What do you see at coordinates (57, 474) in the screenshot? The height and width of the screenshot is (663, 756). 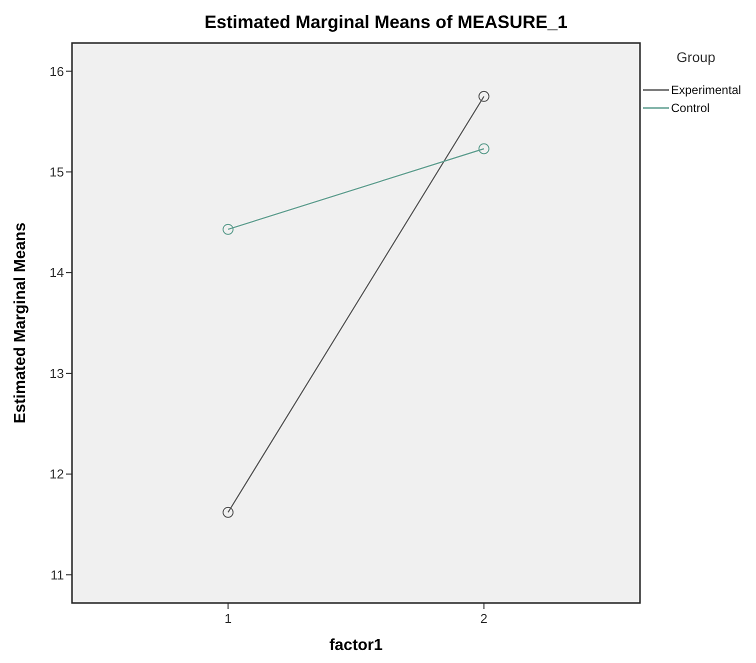 I see `y-tick-label: 12` at bounding box center [57, 474].